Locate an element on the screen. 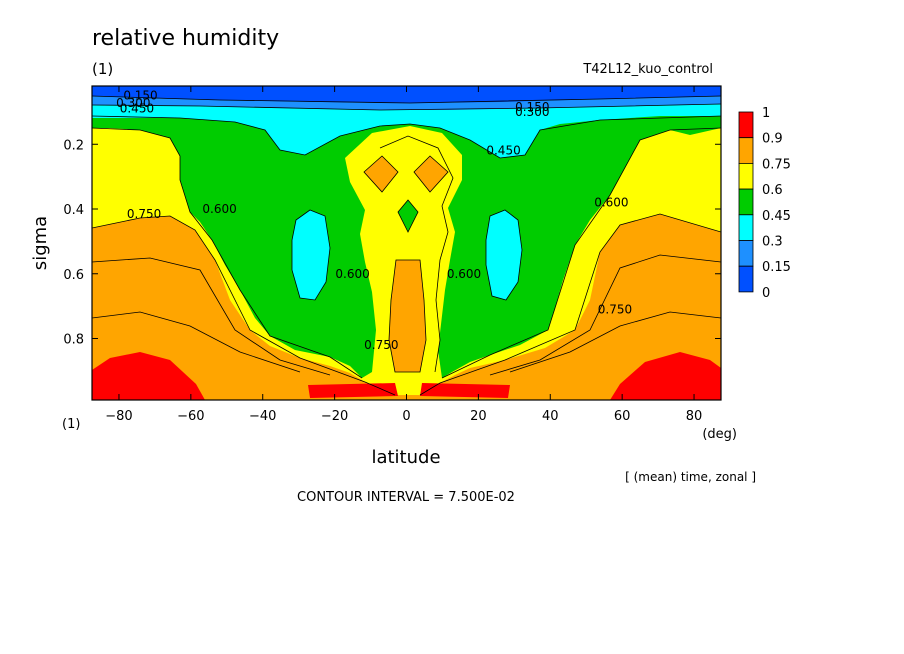 The height and width of the screenshot is (654, 904). fill-blue-dark is located at coordinates (406, 94).